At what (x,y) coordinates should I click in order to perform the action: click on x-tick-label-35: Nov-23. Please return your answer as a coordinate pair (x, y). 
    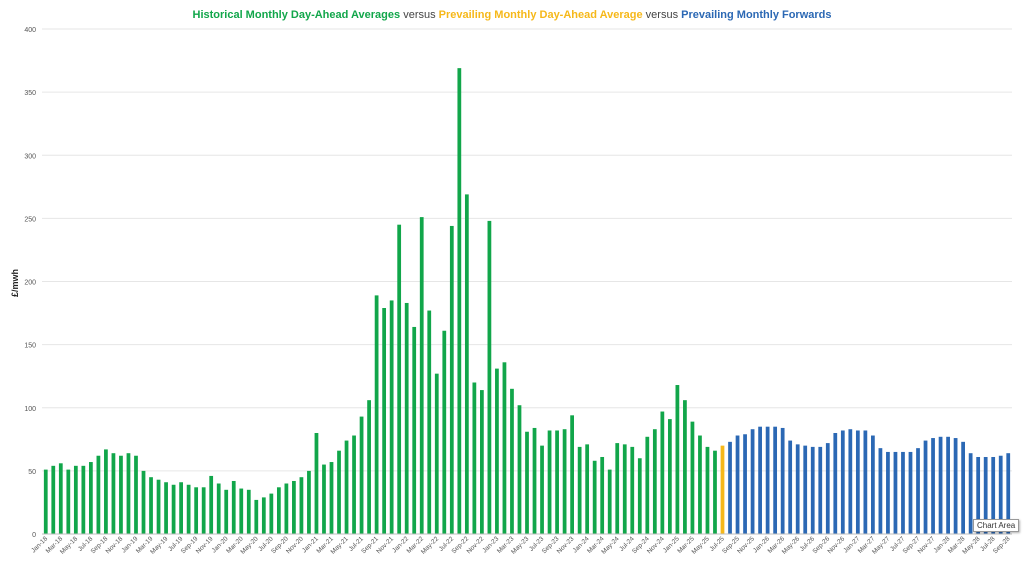
    Looking at the image, I should click on (566, 545).